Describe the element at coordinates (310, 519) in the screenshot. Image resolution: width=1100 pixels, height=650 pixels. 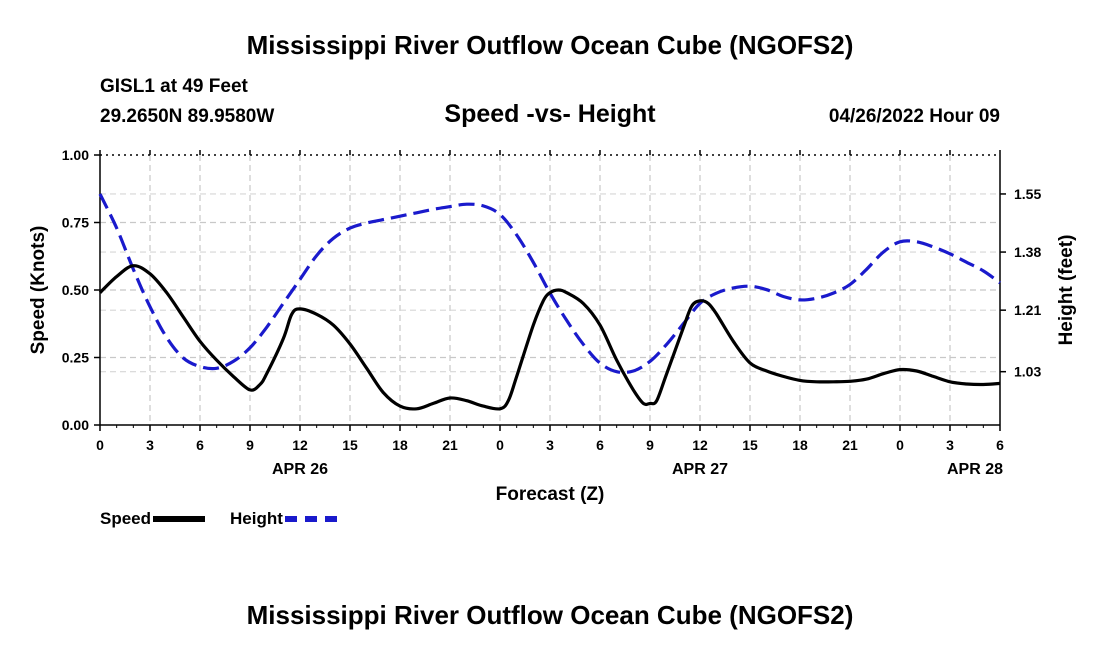
I see `legend-swatch-height` at that location.